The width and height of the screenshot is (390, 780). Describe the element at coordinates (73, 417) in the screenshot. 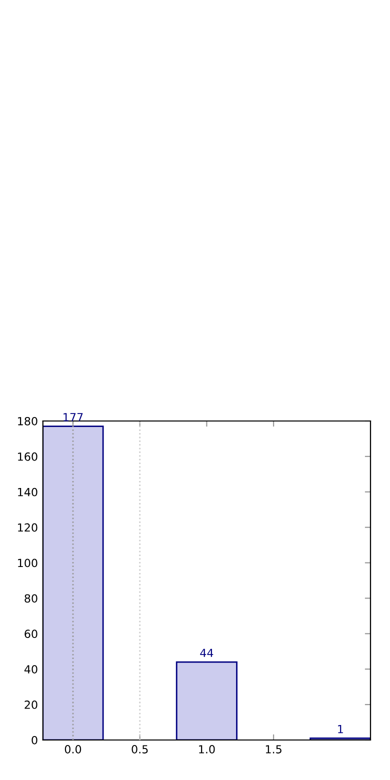

I see `data-label: 177` at that location.